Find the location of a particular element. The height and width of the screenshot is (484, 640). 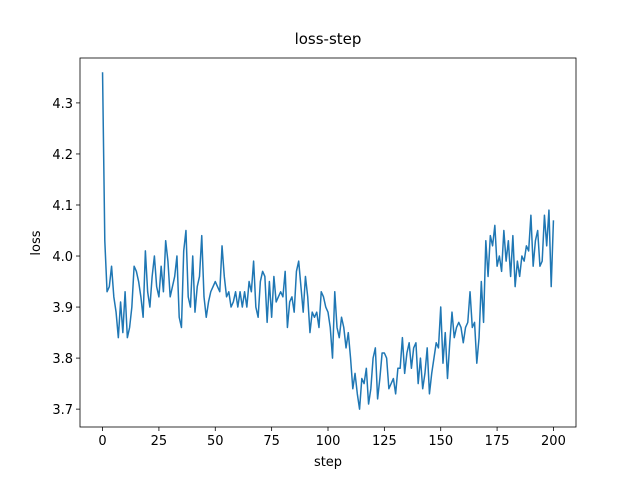

x-tick-label: 50 is located at coordinates (215, 441).